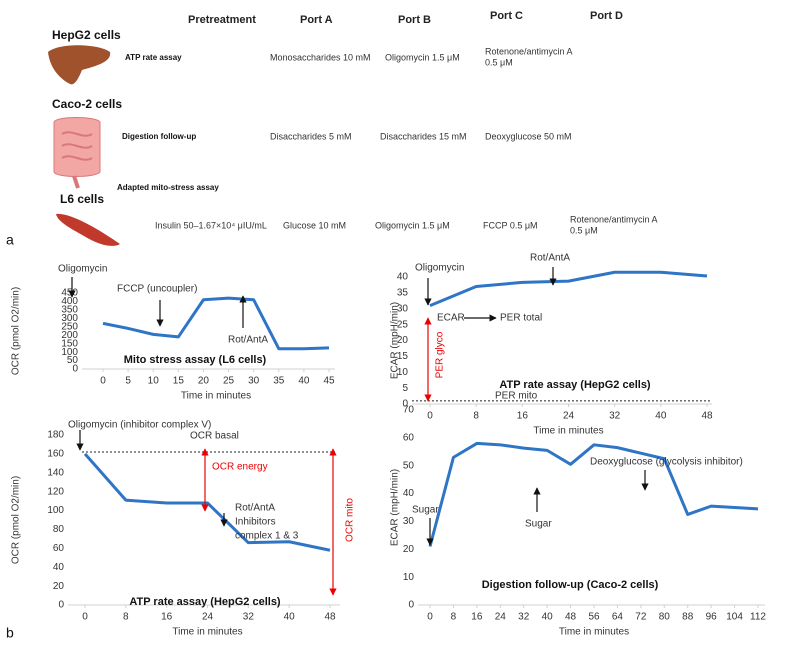  Describe the element at coordinates (665, 617) in the screenshot. I see `x-tick-label: 80` at that location.